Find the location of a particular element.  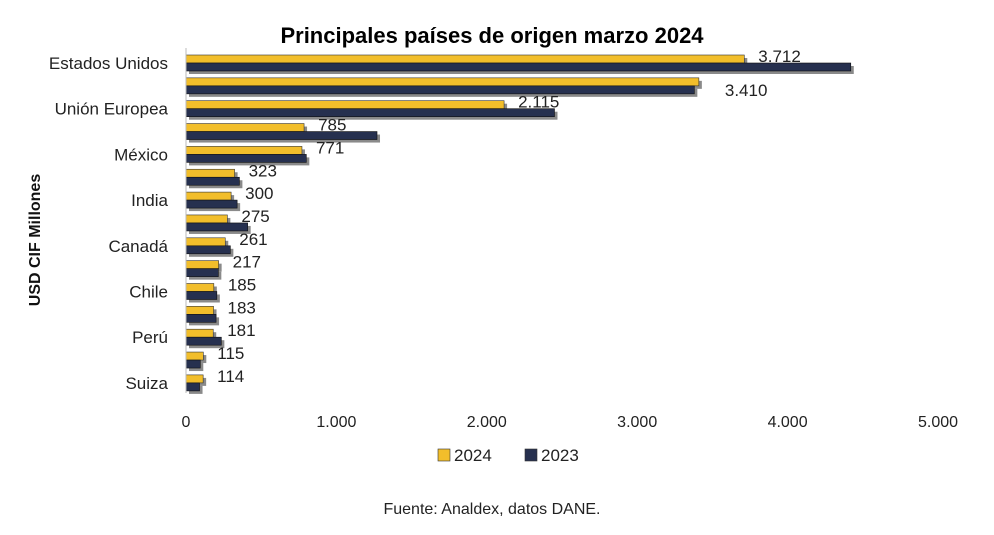

chart-title: Principales países de origen marzo 2024 is located at coordinates (492, 35).